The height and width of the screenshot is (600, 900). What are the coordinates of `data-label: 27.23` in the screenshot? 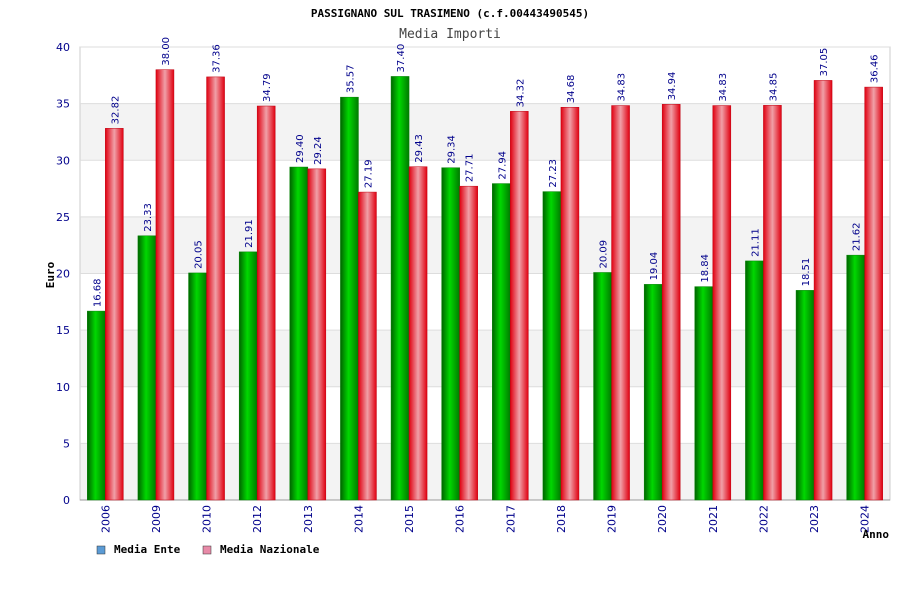 It's located at (553, 173).